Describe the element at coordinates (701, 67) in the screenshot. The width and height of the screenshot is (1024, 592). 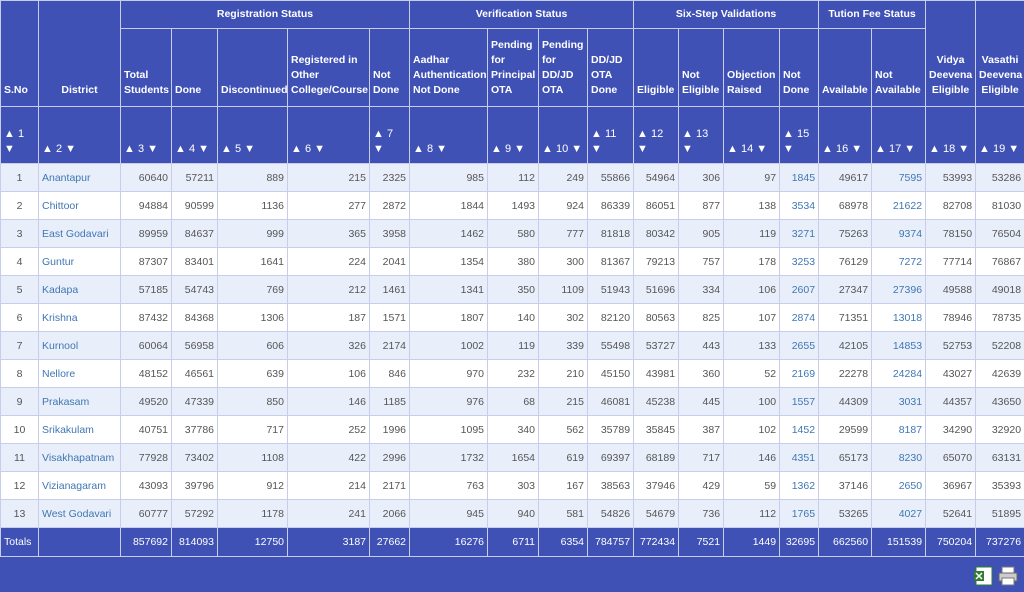
I see `column-header: Not Eligible` at that location.